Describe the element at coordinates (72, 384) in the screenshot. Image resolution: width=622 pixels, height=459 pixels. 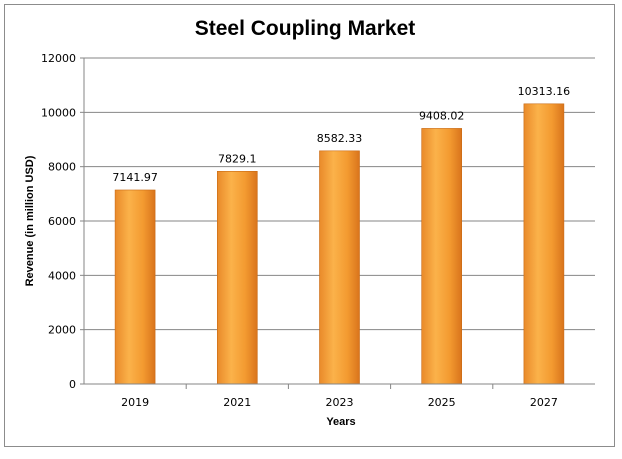
I see `y-tick-label: 0` at that location.